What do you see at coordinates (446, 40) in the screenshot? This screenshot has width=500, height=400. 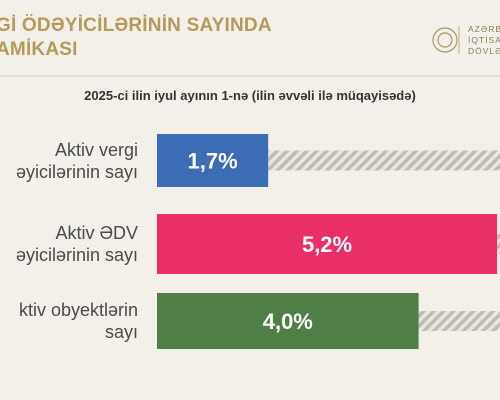 I see `logo-emblem` at bounding box center [446, 40].